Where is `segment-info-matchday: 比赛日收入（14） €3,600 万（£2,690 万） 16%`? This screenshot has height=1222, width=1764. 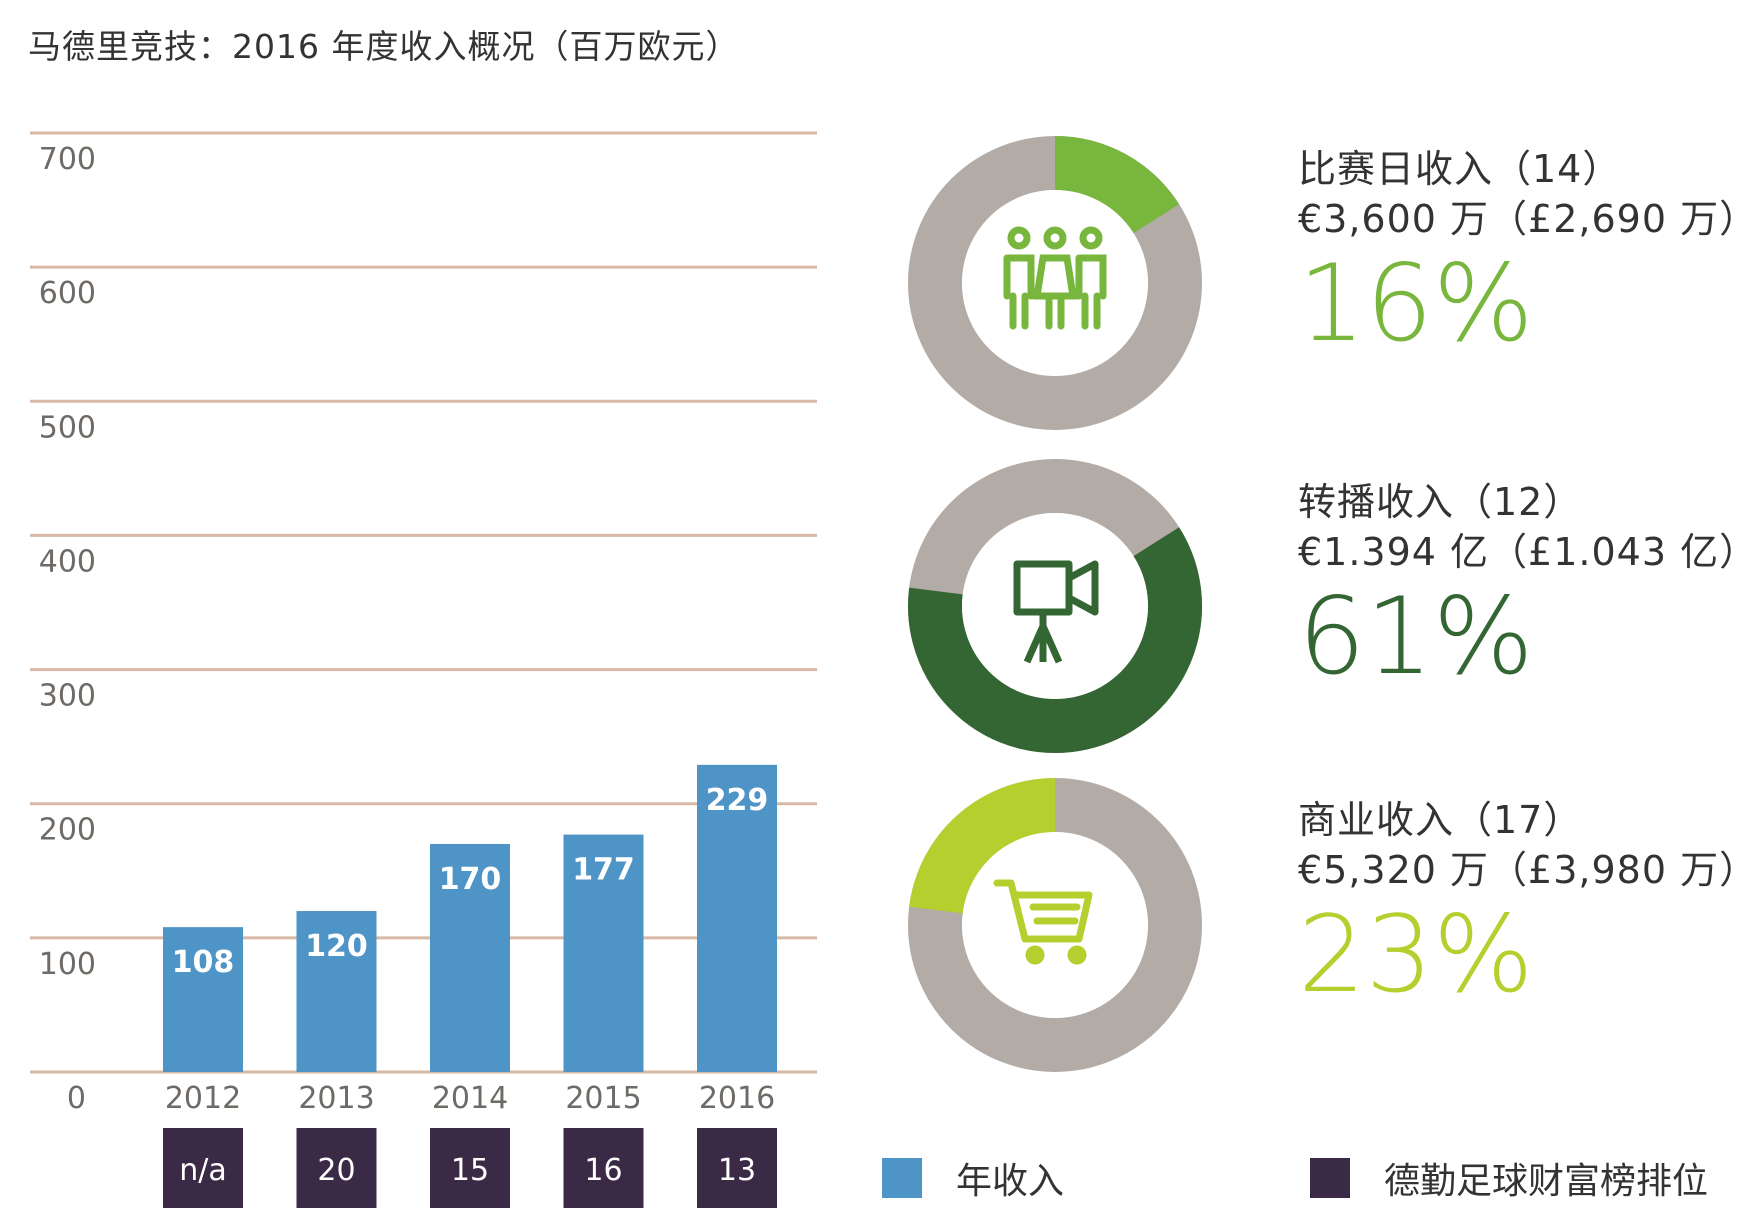
segment-info-matchday: 比赛日收入（14） €3,600 万（£2,690 万） 16% is located at coordinates (1528, 254).